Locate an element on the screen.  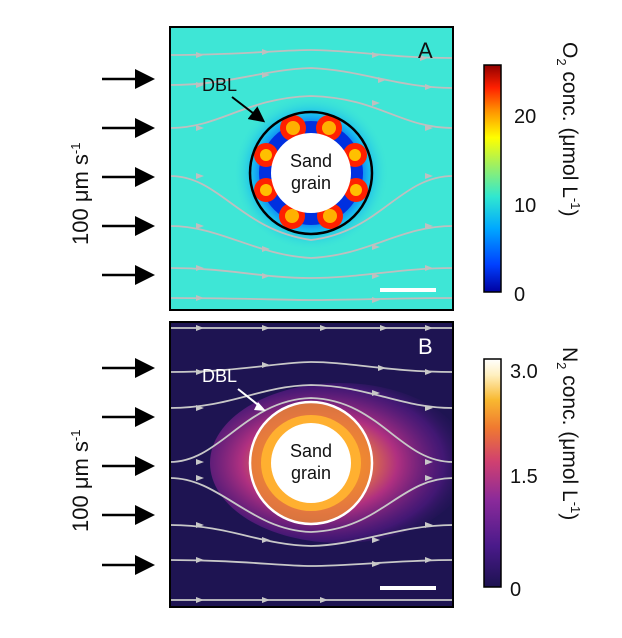
panel-a-dbl-ring is located at coordinates (311, 173).